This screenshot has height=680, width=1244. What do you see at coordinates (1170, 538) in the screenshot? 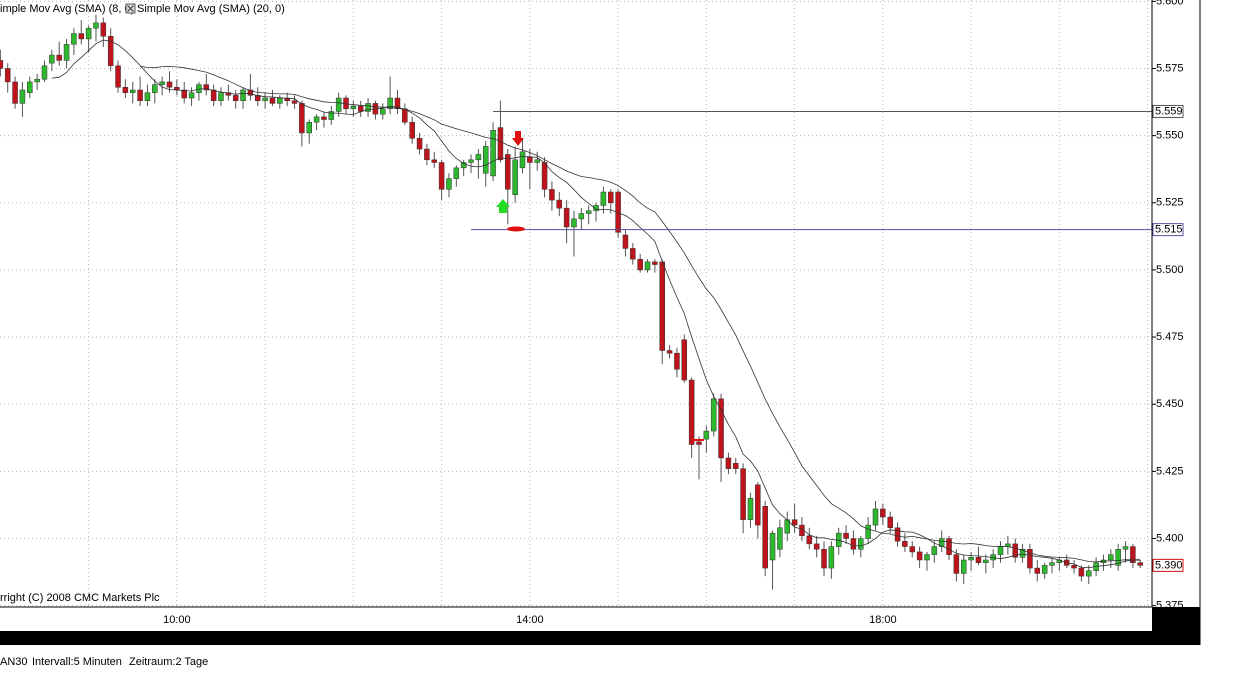
I see `y-tick-label: 5.400` at bounding box center [1170, 538].